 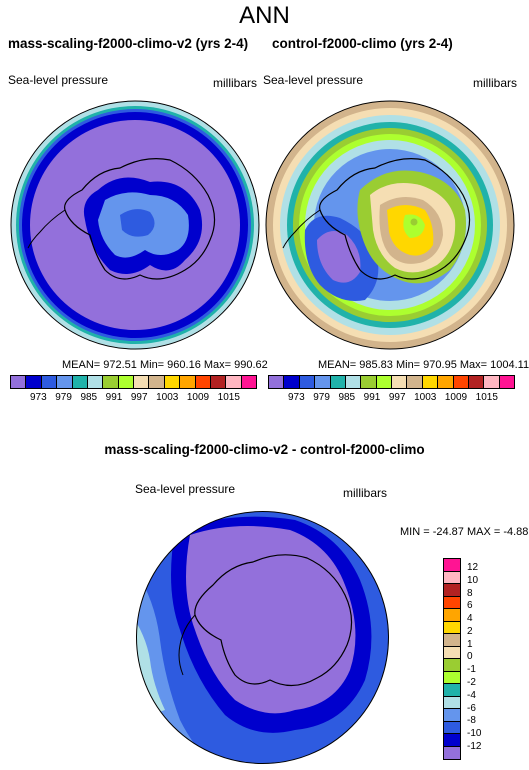 What do you see at coordinates (471, 721) in the screenshot?
I see `tick-label: -8` at bounding box center [471, 721].